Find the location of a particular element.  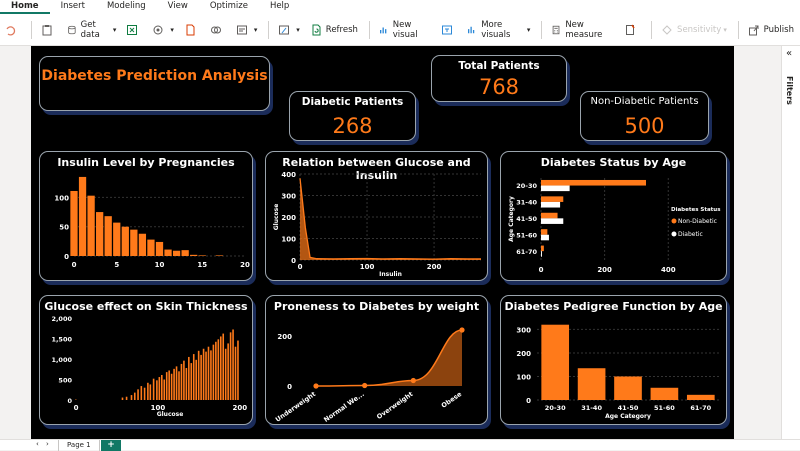

get-data-label: Get data is located at coordinates (96, 30).